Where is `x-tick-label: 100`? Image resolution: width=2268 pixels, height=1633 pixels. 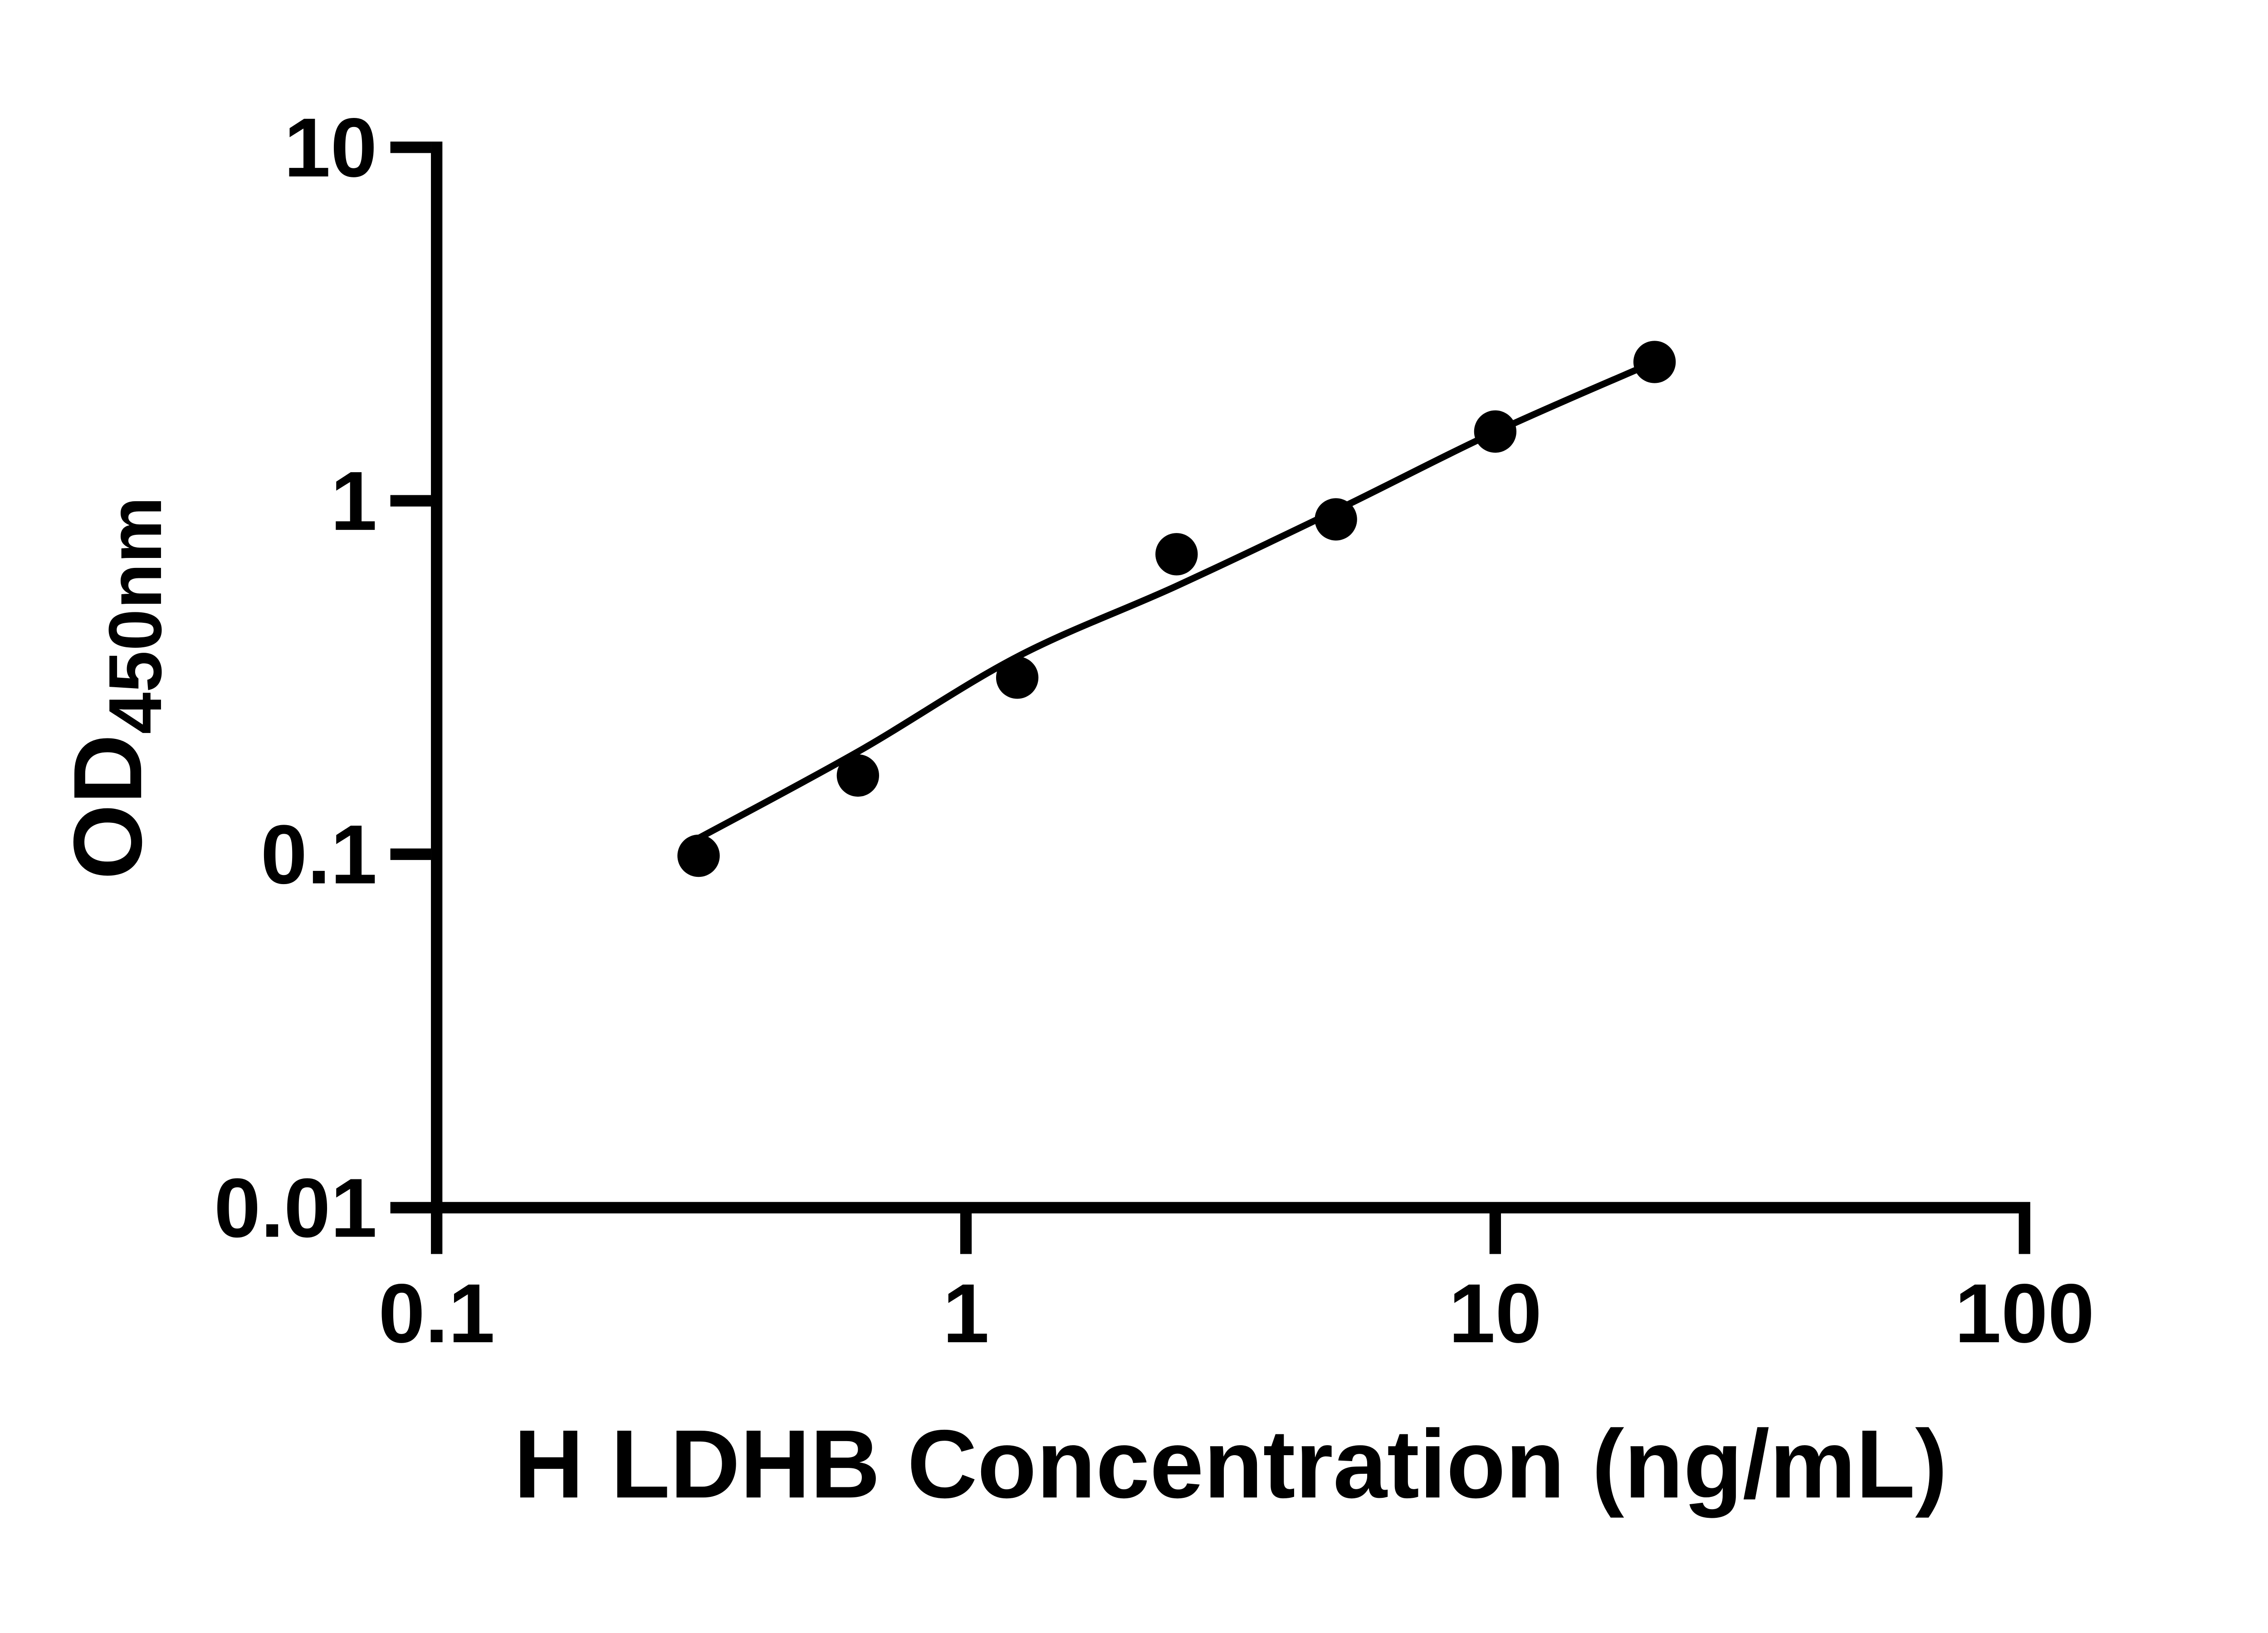
x-tick-label: 100 is located at coordinates (2025, 1313).